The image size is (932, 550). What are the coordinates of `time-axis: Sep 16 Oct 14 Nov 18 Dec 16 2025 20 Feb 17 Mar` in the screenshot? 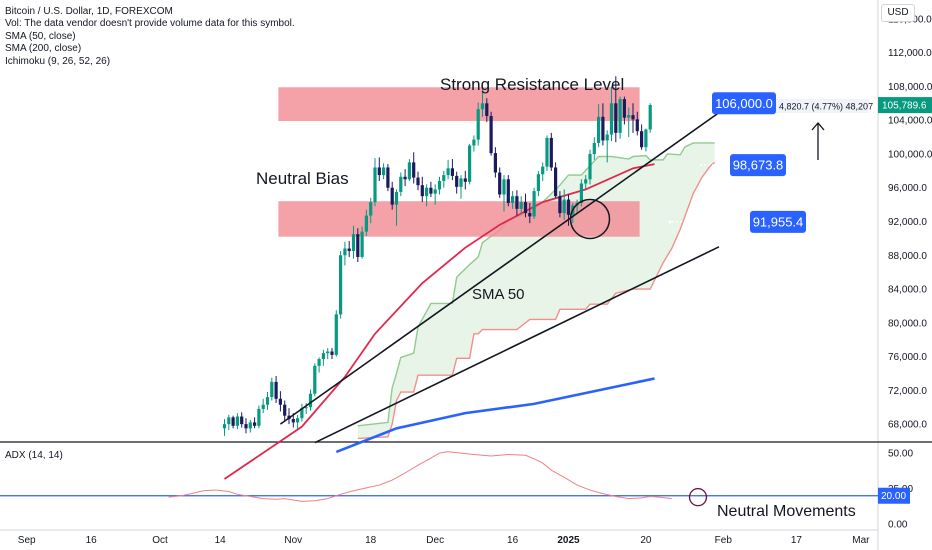 It's located at (444, 540).